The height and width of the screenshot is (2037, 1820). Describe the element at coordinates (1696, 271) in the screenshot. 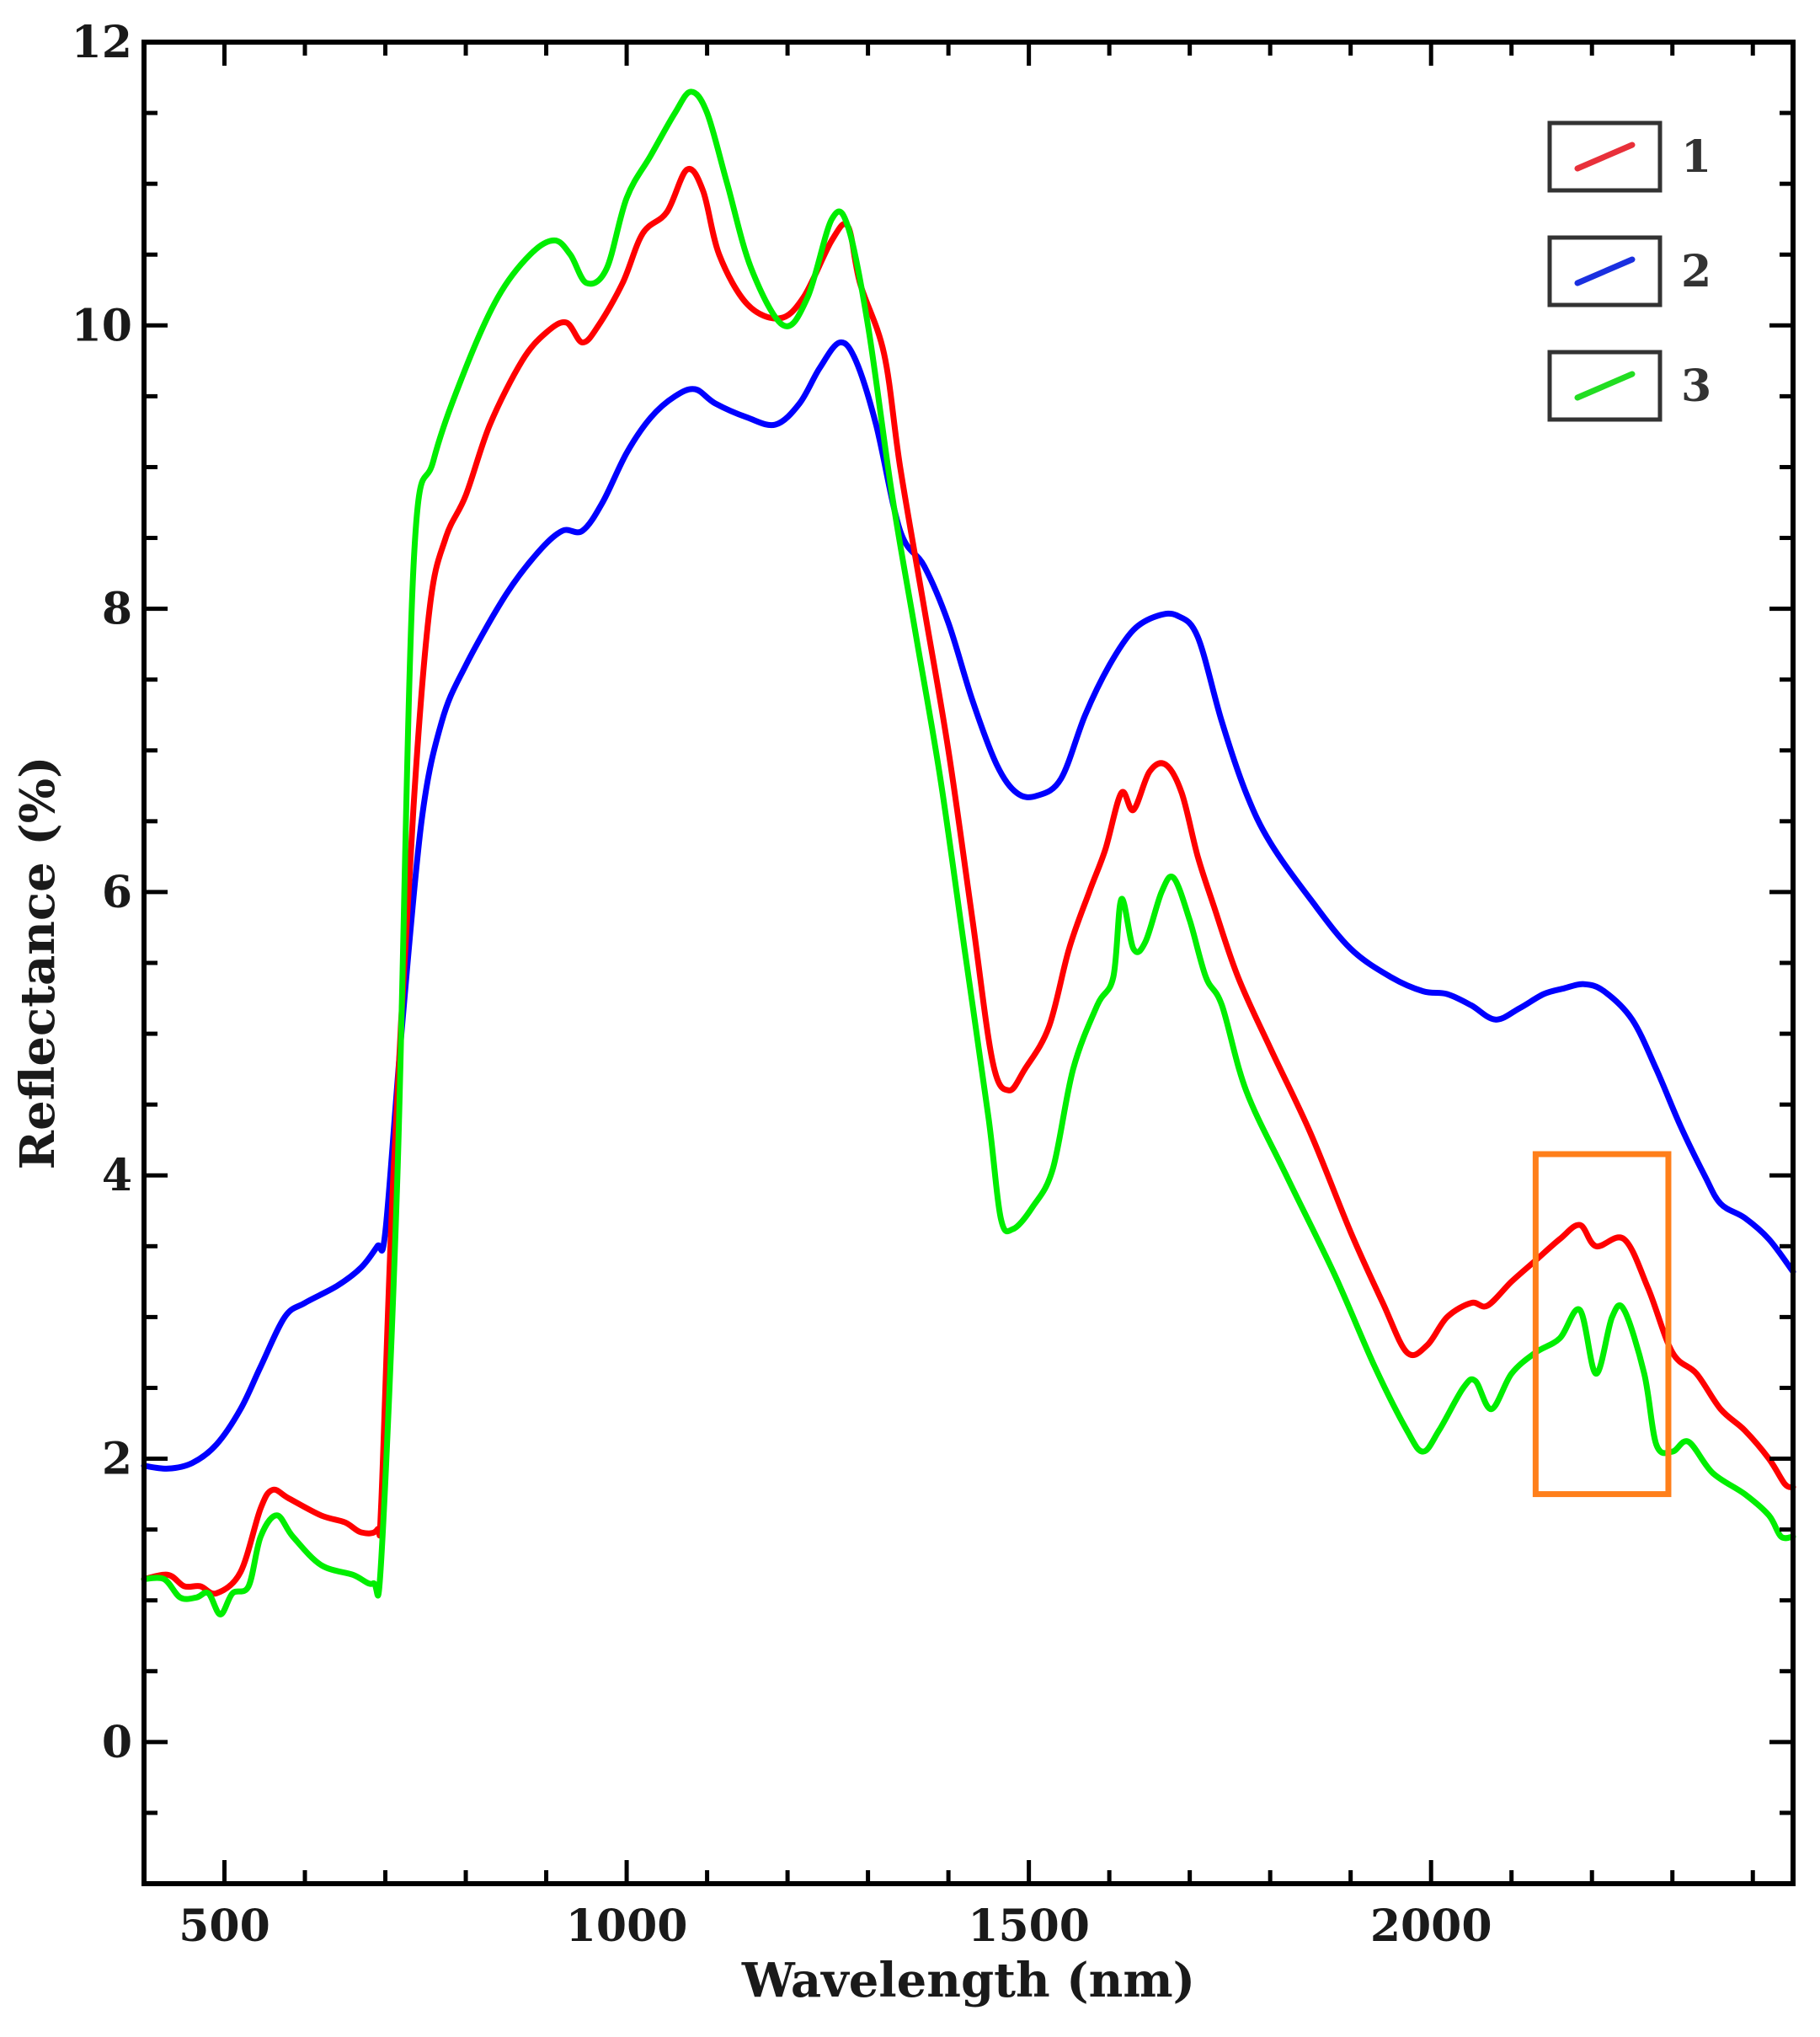

I see `legend-label: 2` at that location.